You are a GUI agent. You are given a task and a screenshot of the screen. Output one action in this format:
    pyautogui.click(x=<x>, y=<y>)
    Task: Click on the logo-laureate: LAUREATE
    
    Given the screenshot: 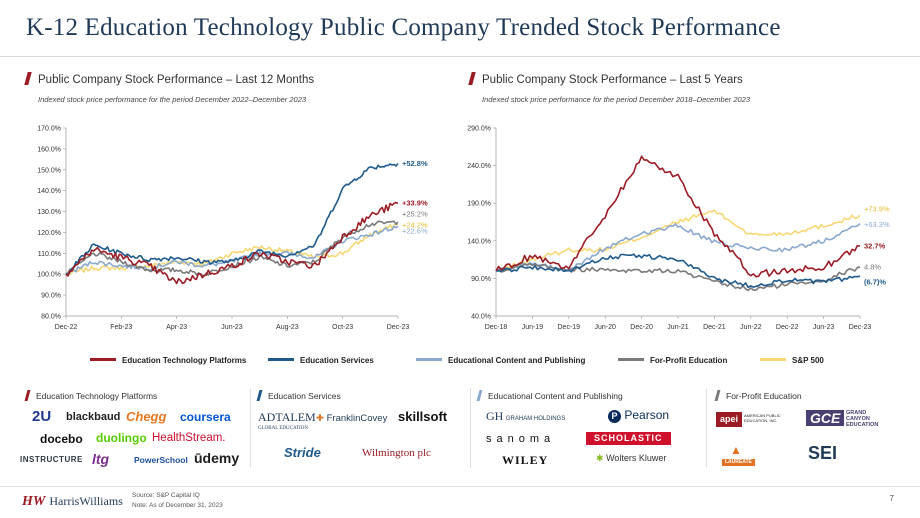 What is the action you would take?
    pyautogui.click(x=738, y=462)
    